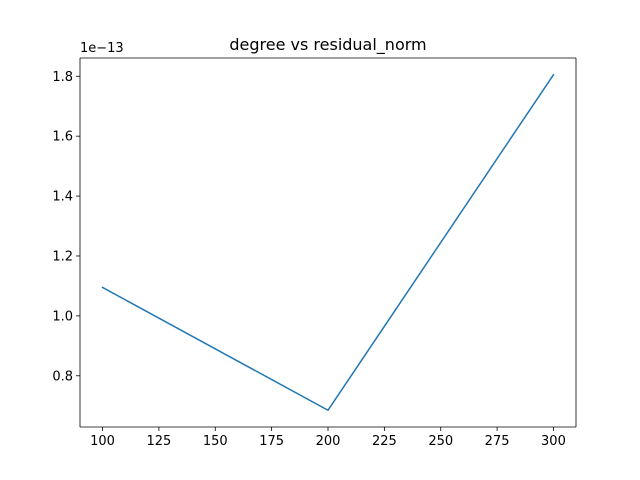 The height and width of the screenshot is (480, 640). I want to click on x-tick-label: 275, so click(497, 441).